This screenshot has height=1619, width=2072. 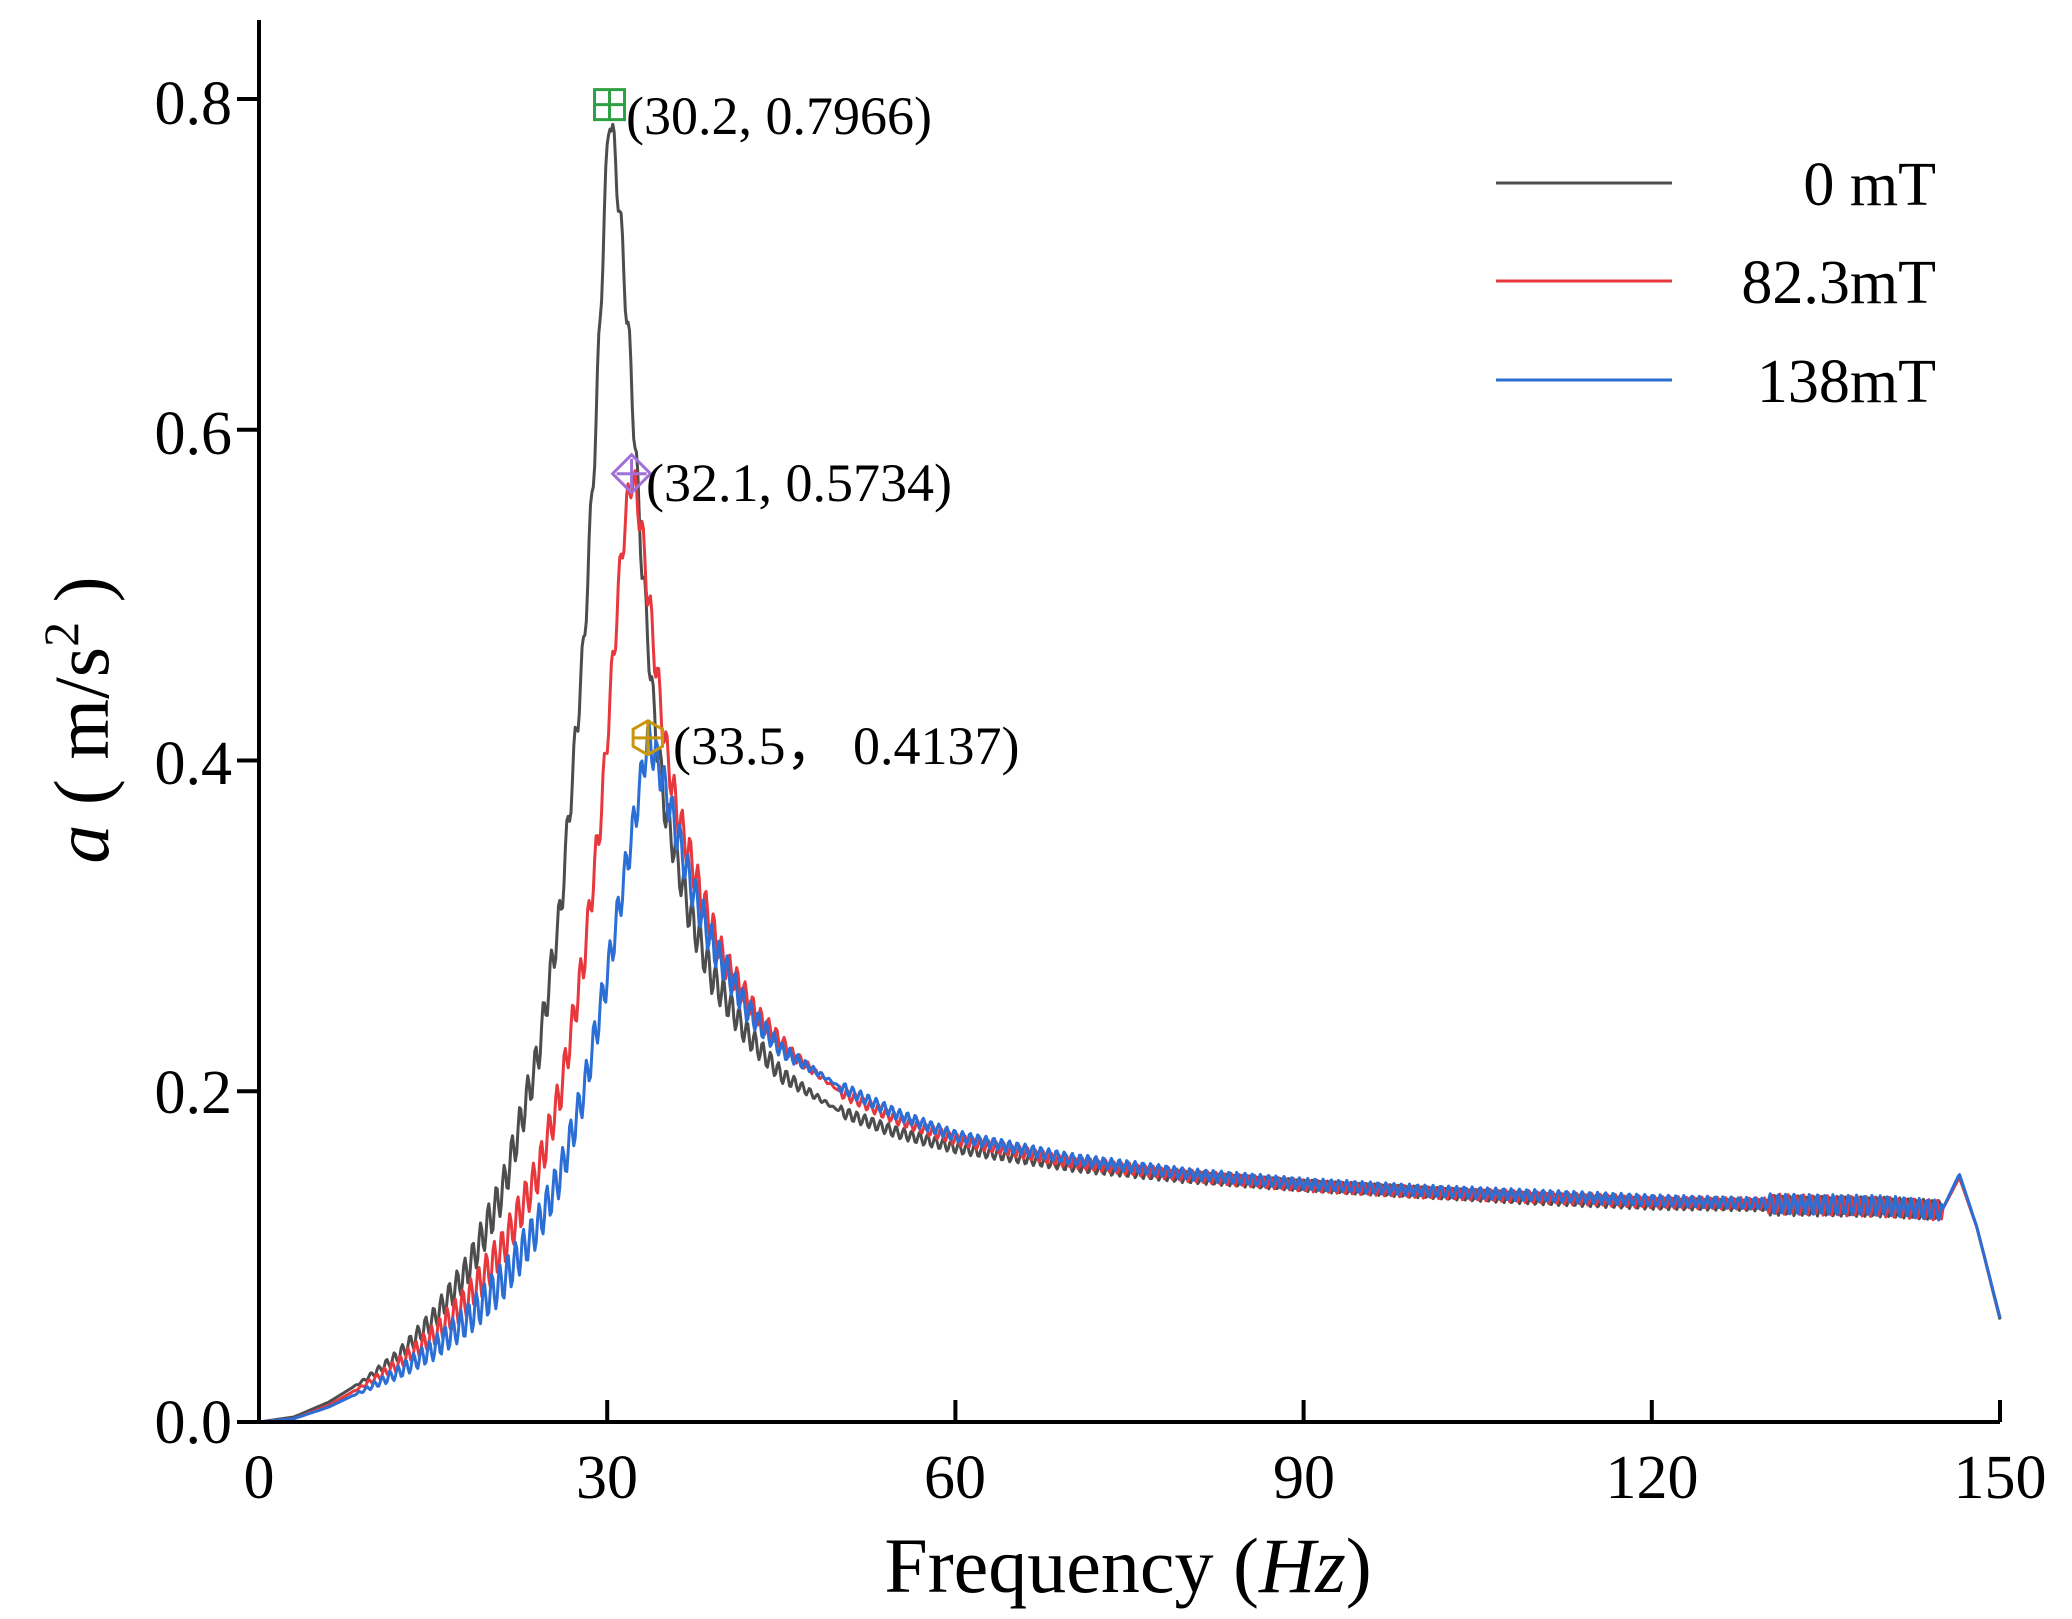 What do you see at coordinates (1304, 1478) in the screenshot?
I see `x-tick-label: 90` at bounding box center [1304, 1478].